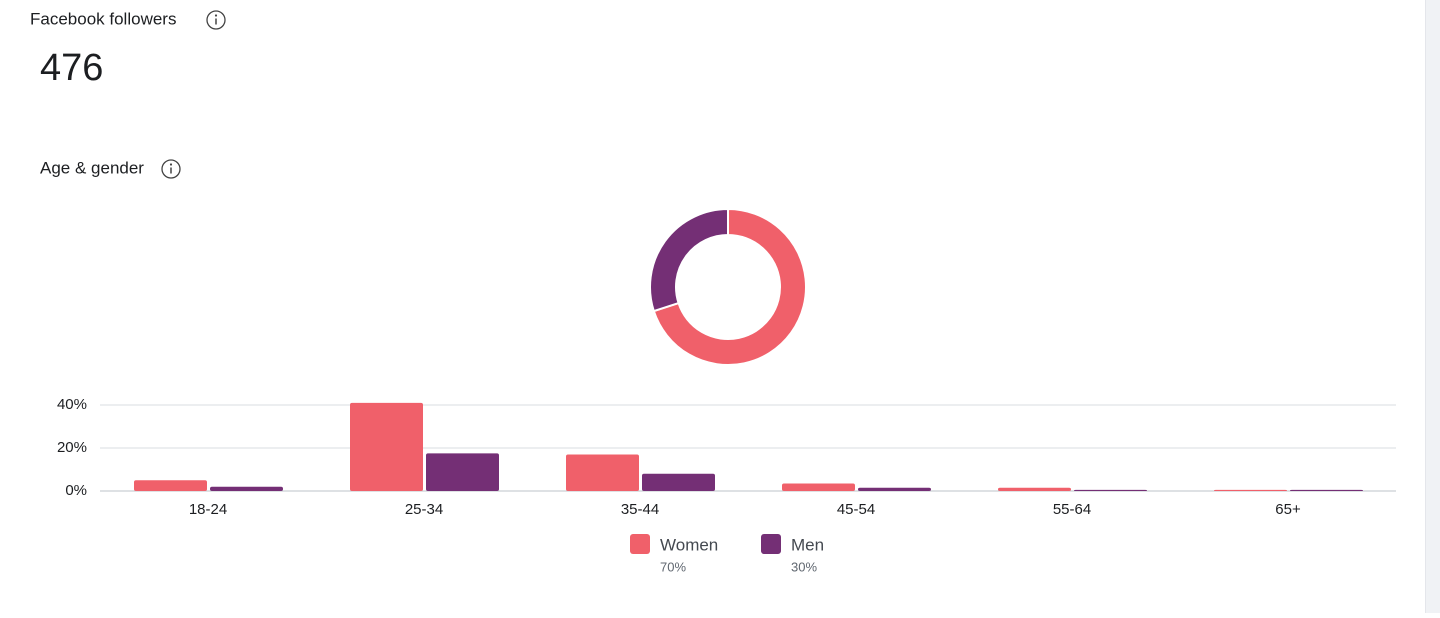 The width and height of the screenshot is (1440, 618). Describe the element at coordinates (76, 490) in the screenshot. I see `y-tick-label: 0%` at that location.